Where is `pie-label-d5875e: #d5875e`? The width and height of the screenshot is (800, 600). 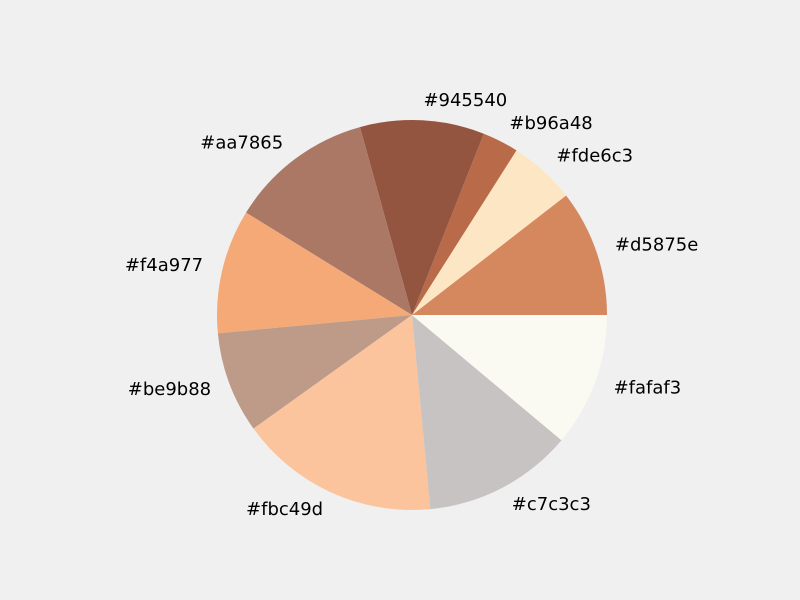
pie-label-d5875e: #d5875e is located at coordinates (656, 245).